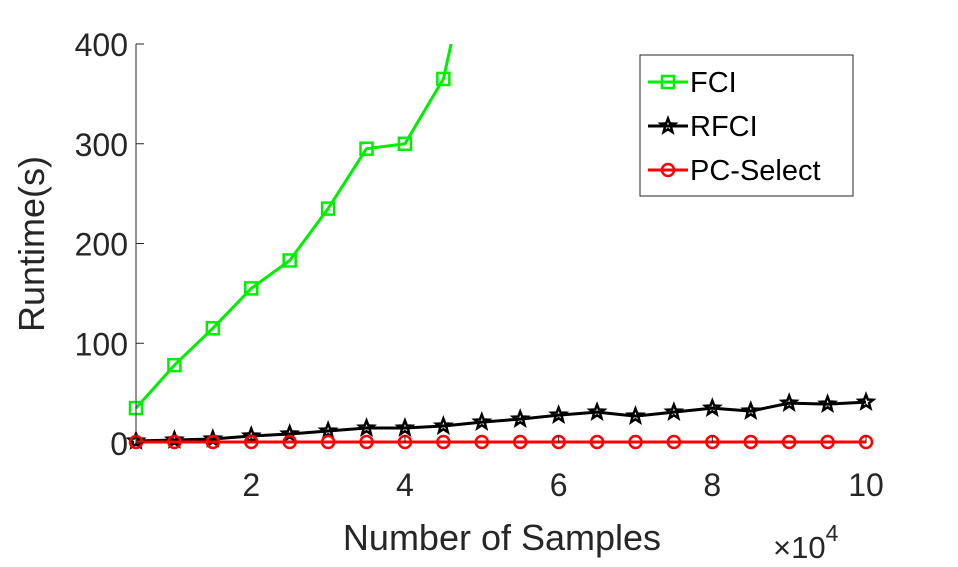 The width and height of the screenshot is (958, 567). I want to click on y-tick-label-3: 300, so click(101, 145).